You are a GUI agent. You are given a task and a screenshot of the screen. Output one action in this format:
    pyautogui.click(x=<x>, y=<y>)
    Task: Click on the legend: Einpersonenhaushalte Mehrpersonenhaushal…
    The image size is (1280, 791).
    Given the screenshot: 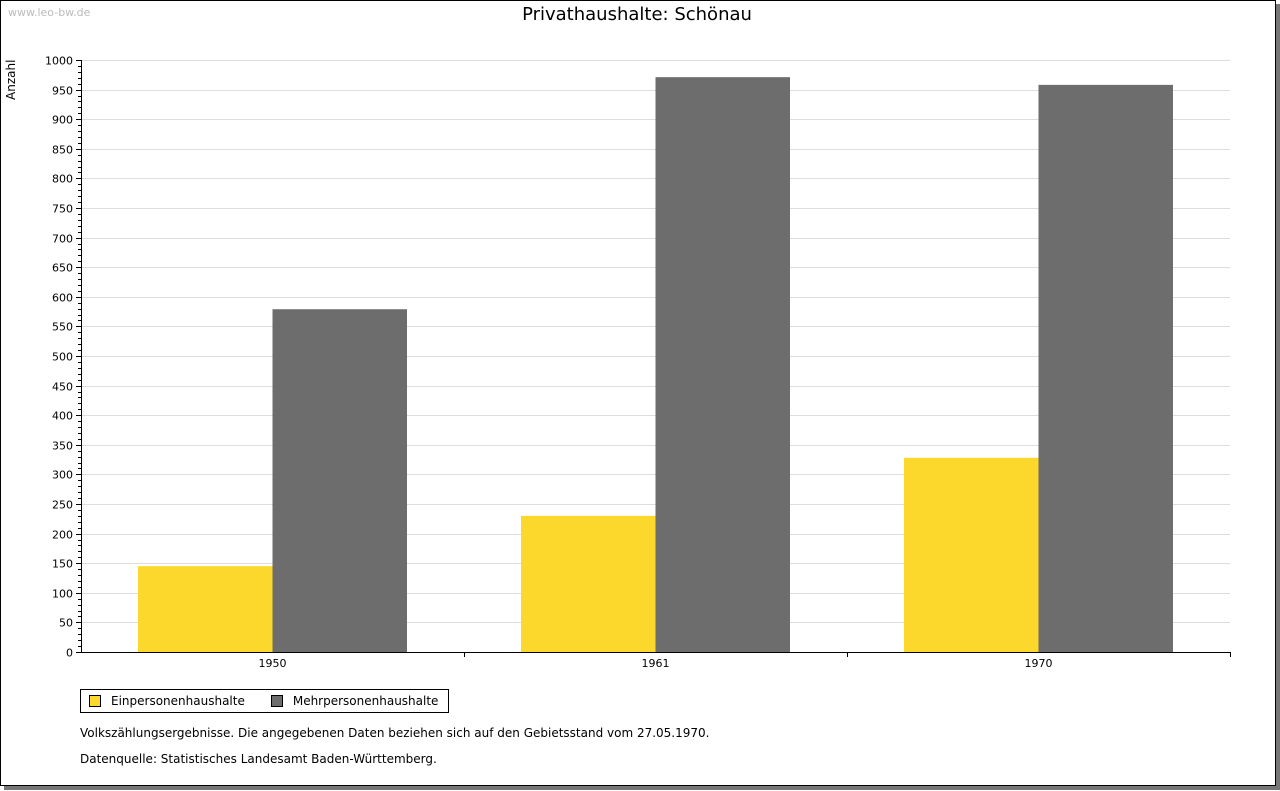 What is the action you would take?
    pyautogui.click(x=265, y=701)
    